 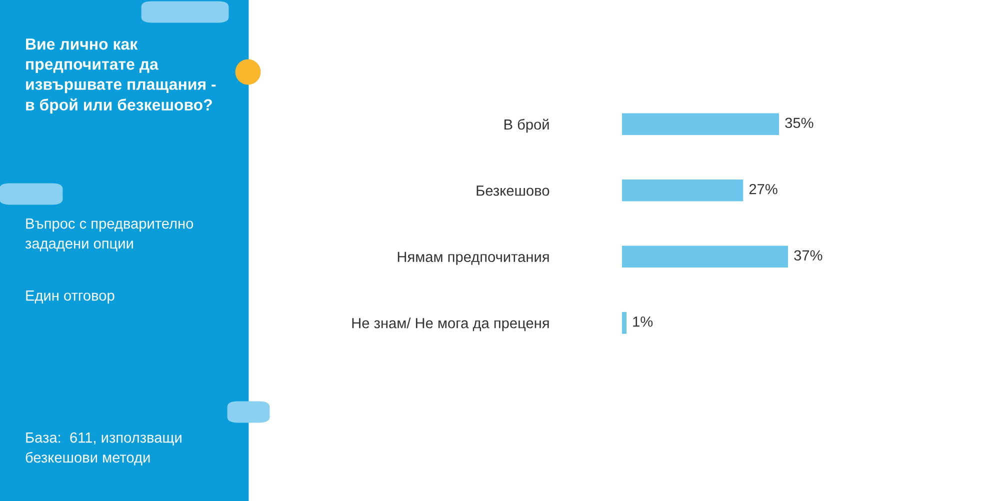 I want to click on y-tick-label: Безкешово, so click(x=513, y=191).